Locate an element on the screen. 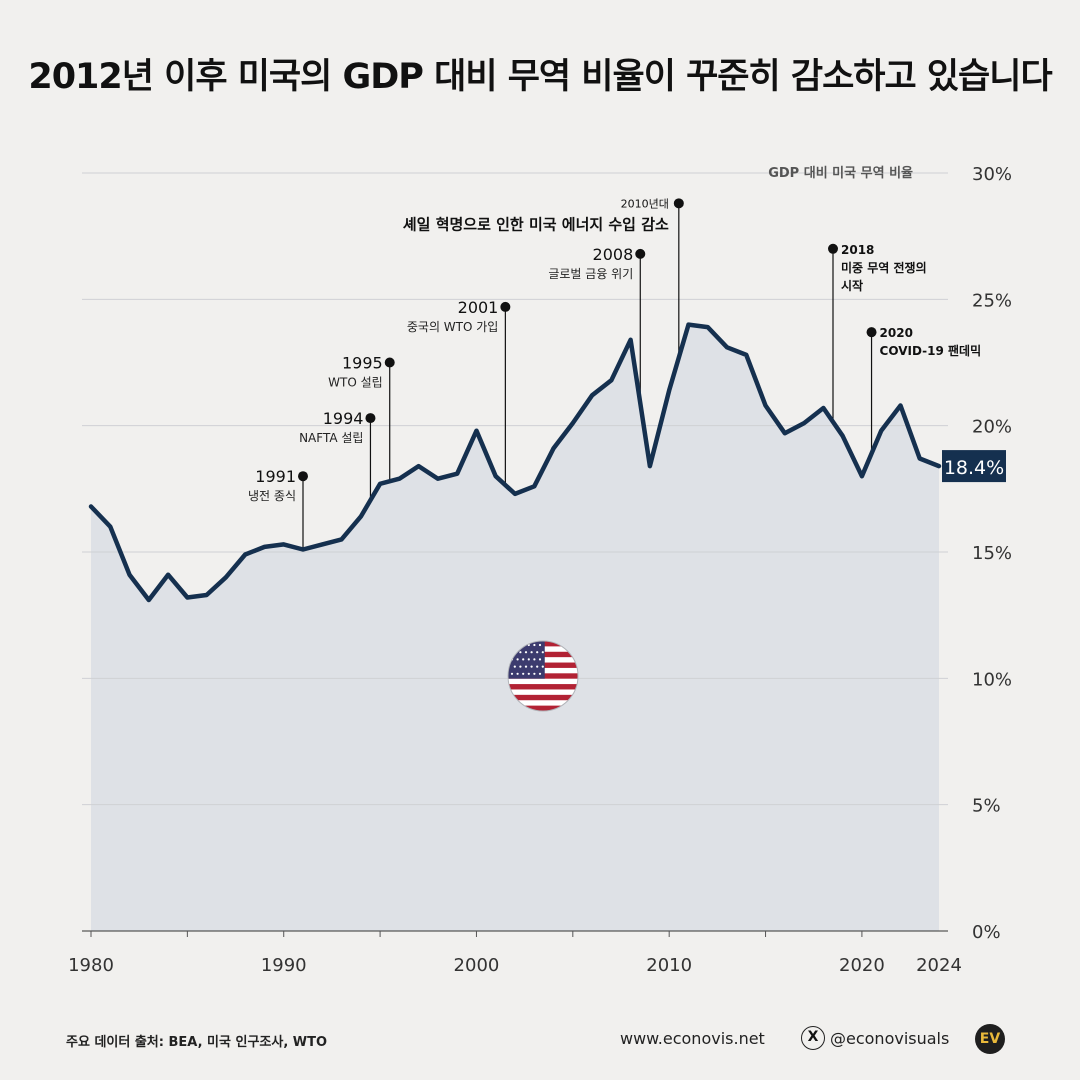 The width and height of the screenshot is (1080, 1080). y-tick-label: 25% is located at coordinates (992, 300).